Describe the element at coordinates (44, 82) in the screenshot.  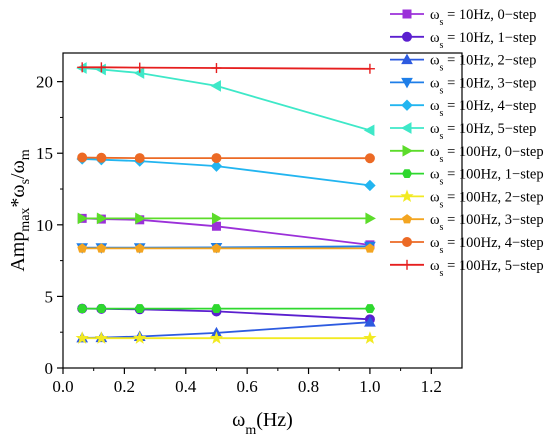
I see `y-tick-label: 20` at that location.